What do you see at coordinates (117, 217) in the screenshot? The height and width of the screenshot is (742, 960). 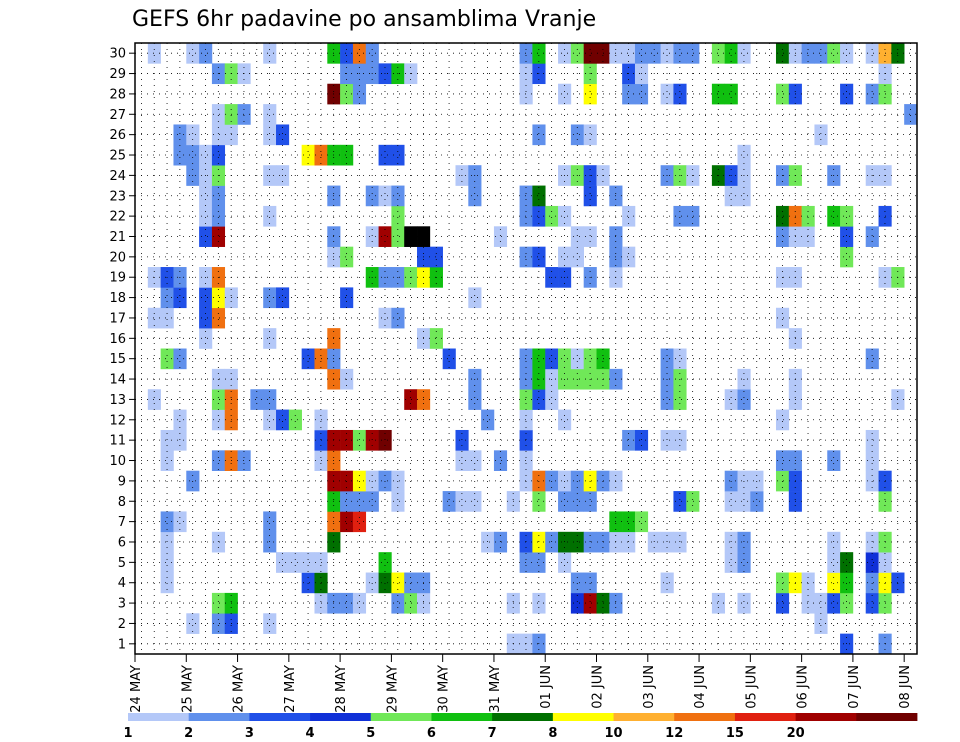 I see `y-tick-label: 22` at bounding box center [117, 217].